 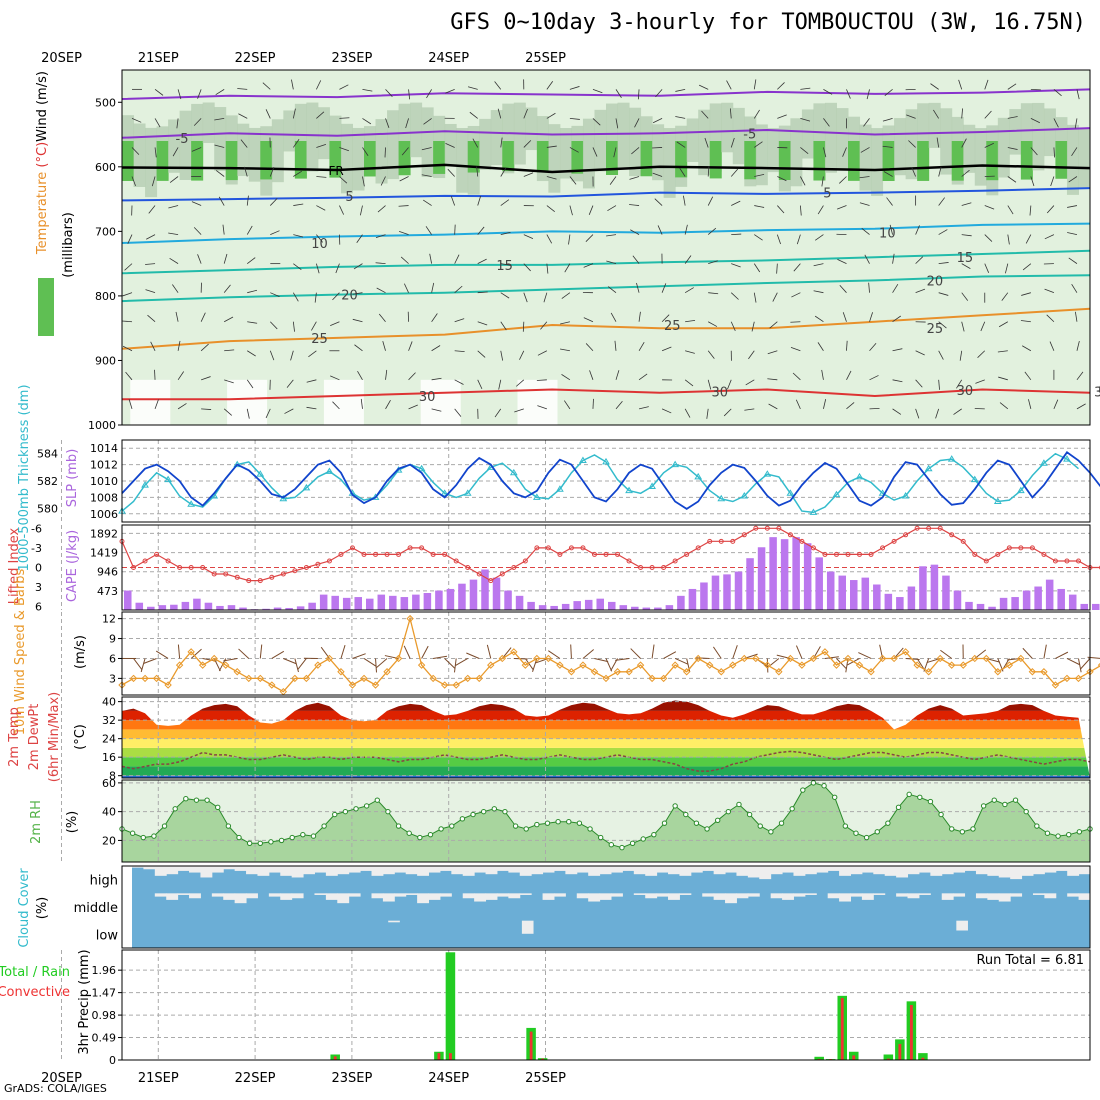 What do you see at coordinates (105, 167) in the screenshot?
I see `y-tick-label: 600` at bounding box center [105, 167].